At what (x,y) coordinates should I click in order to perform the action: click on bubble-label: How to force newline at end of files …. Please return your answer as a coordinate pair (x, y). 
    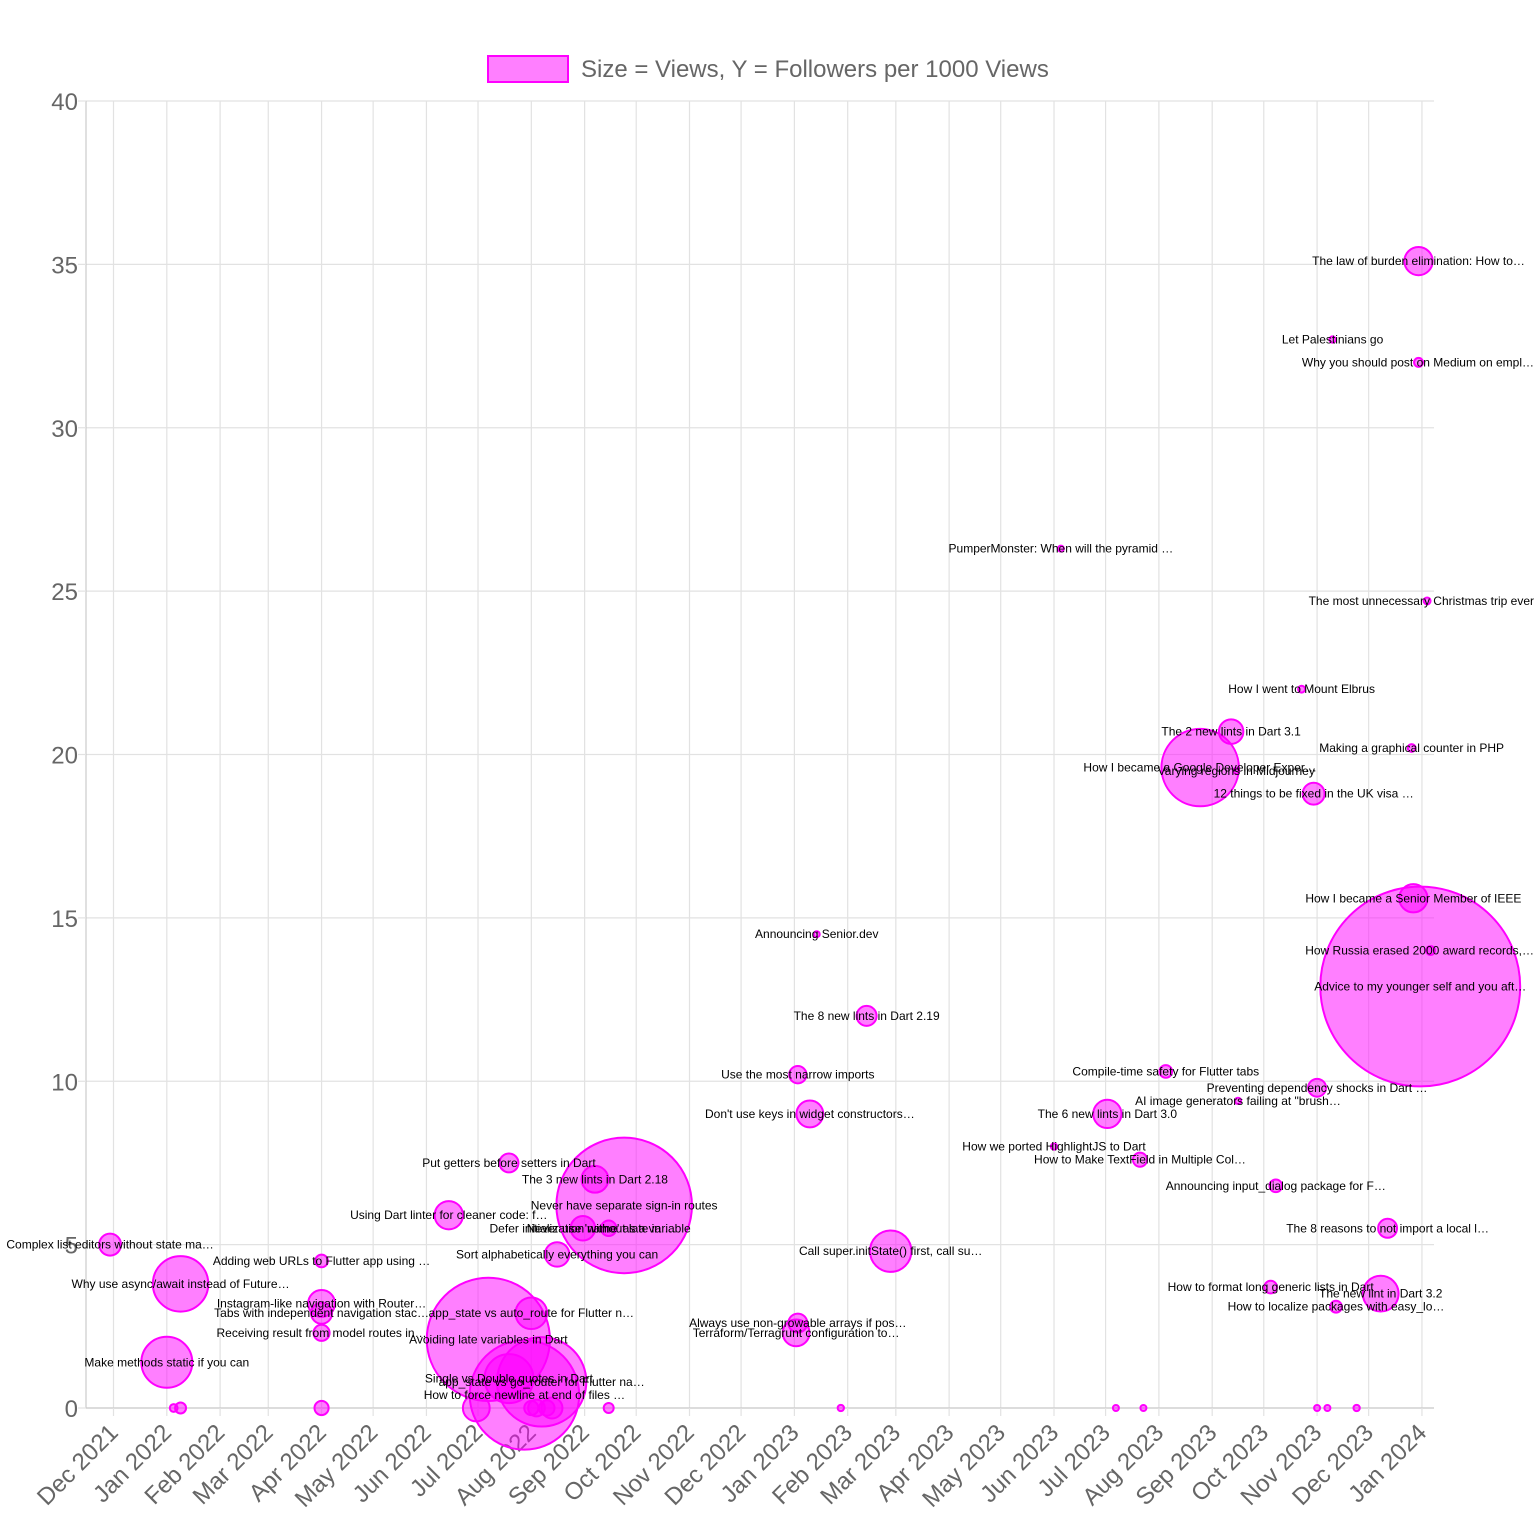
    Looking at the image, I should click on (524, 1395).